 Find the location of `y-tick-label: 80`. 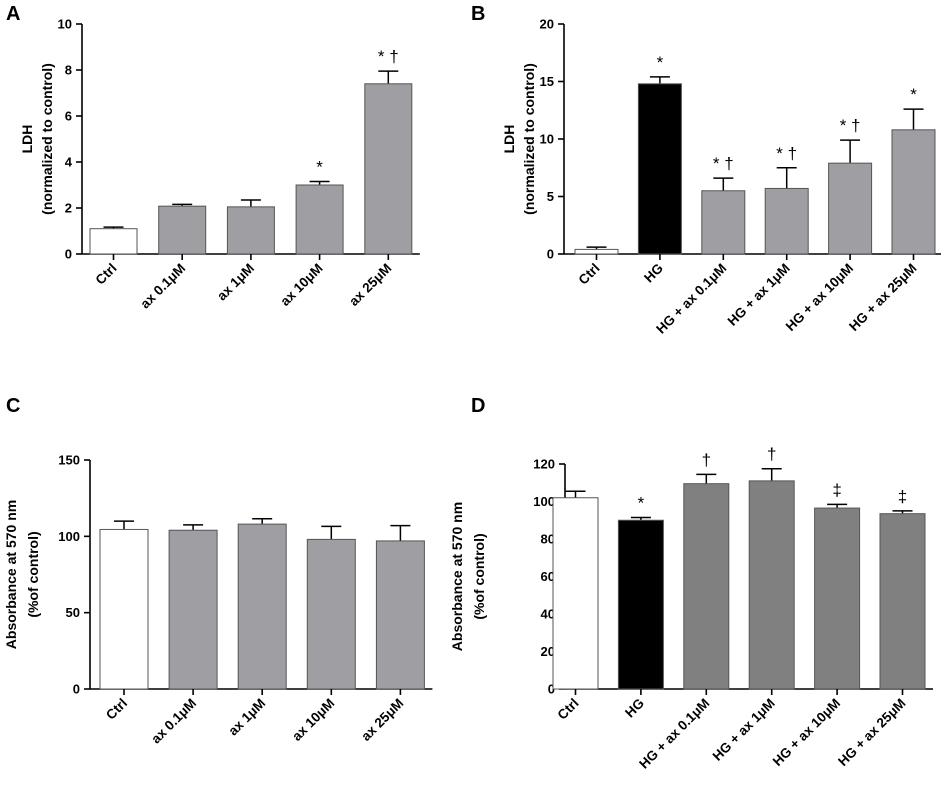

y-tick-label: 80 is located at coordinates (548, 539).